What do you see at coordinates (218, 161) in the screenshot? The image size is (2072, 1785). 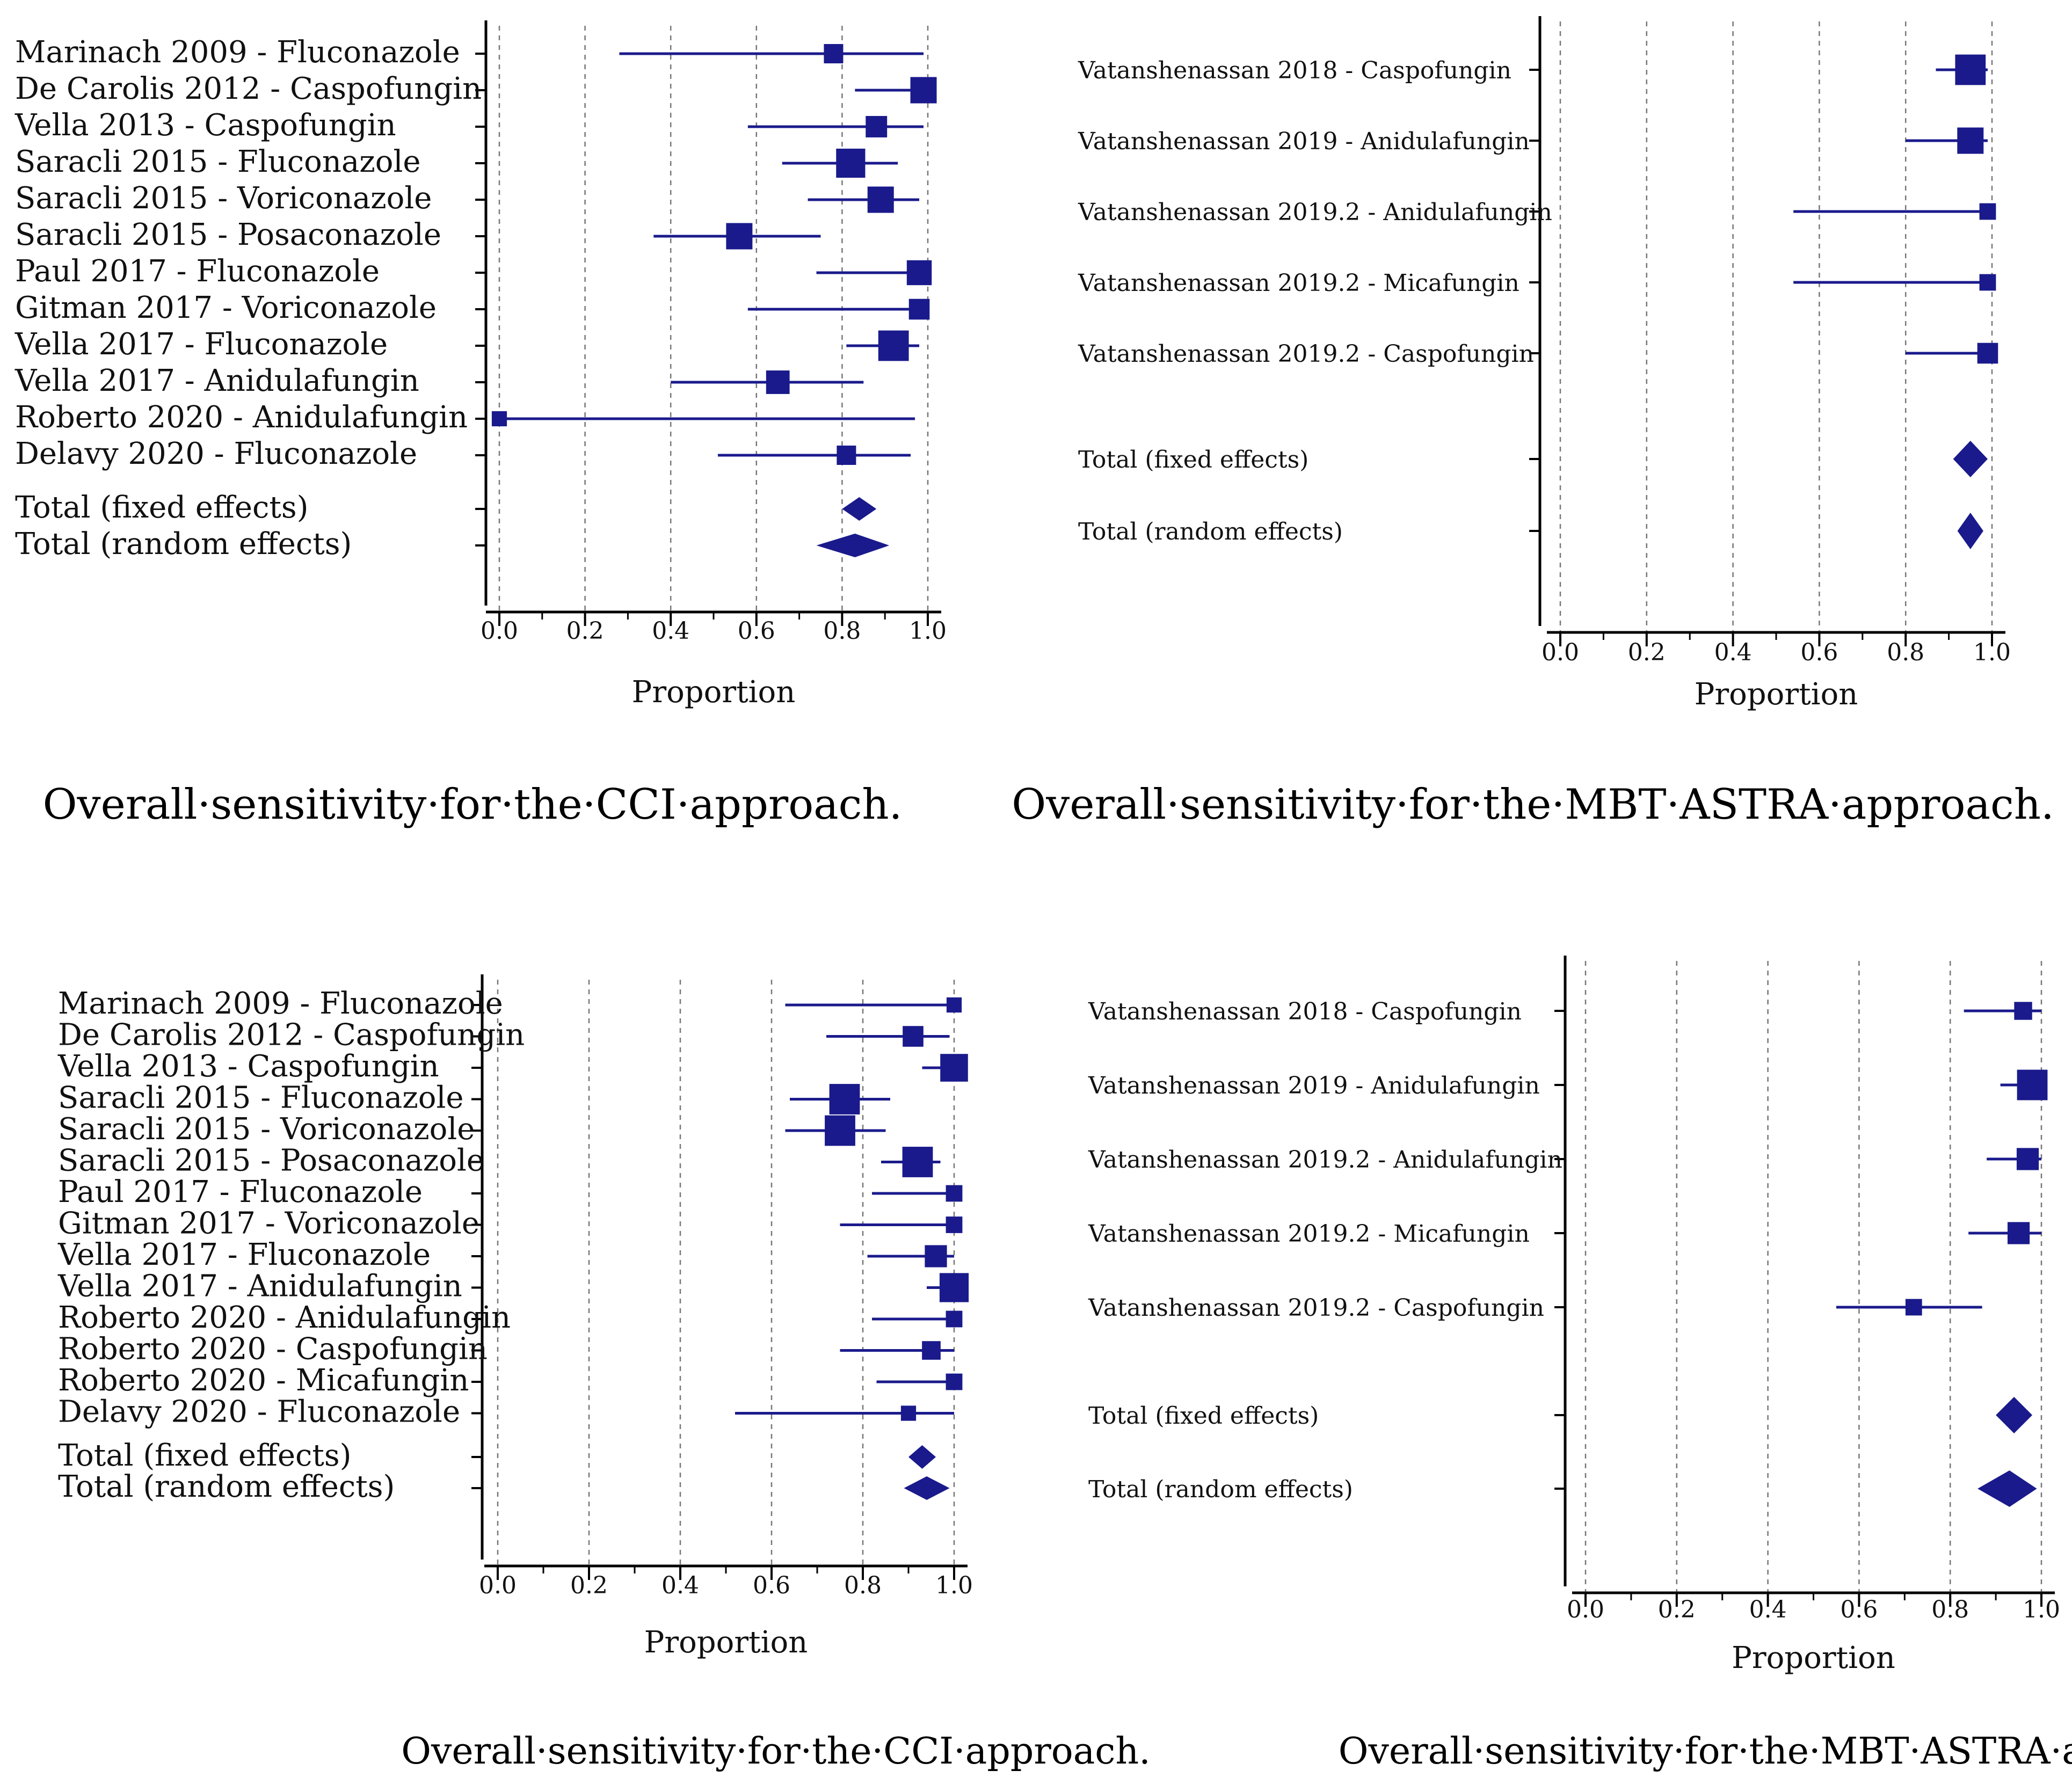 I see `study-label: Saracli 2015 - Fluconazole` at bounding box center [218, 161].